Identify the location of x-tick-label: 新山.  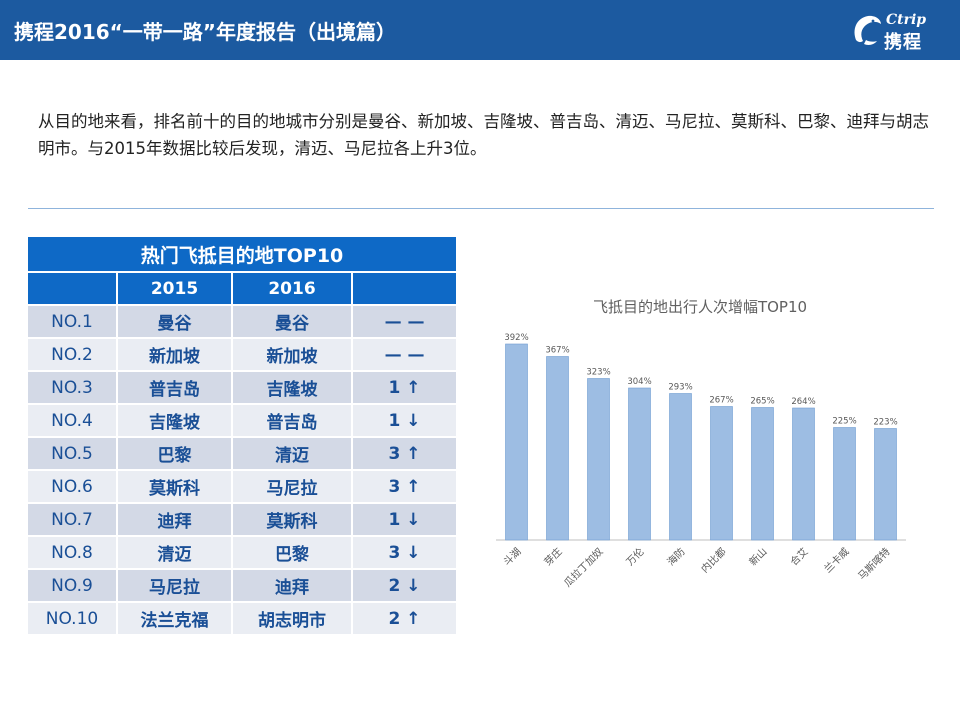
(757, 556).